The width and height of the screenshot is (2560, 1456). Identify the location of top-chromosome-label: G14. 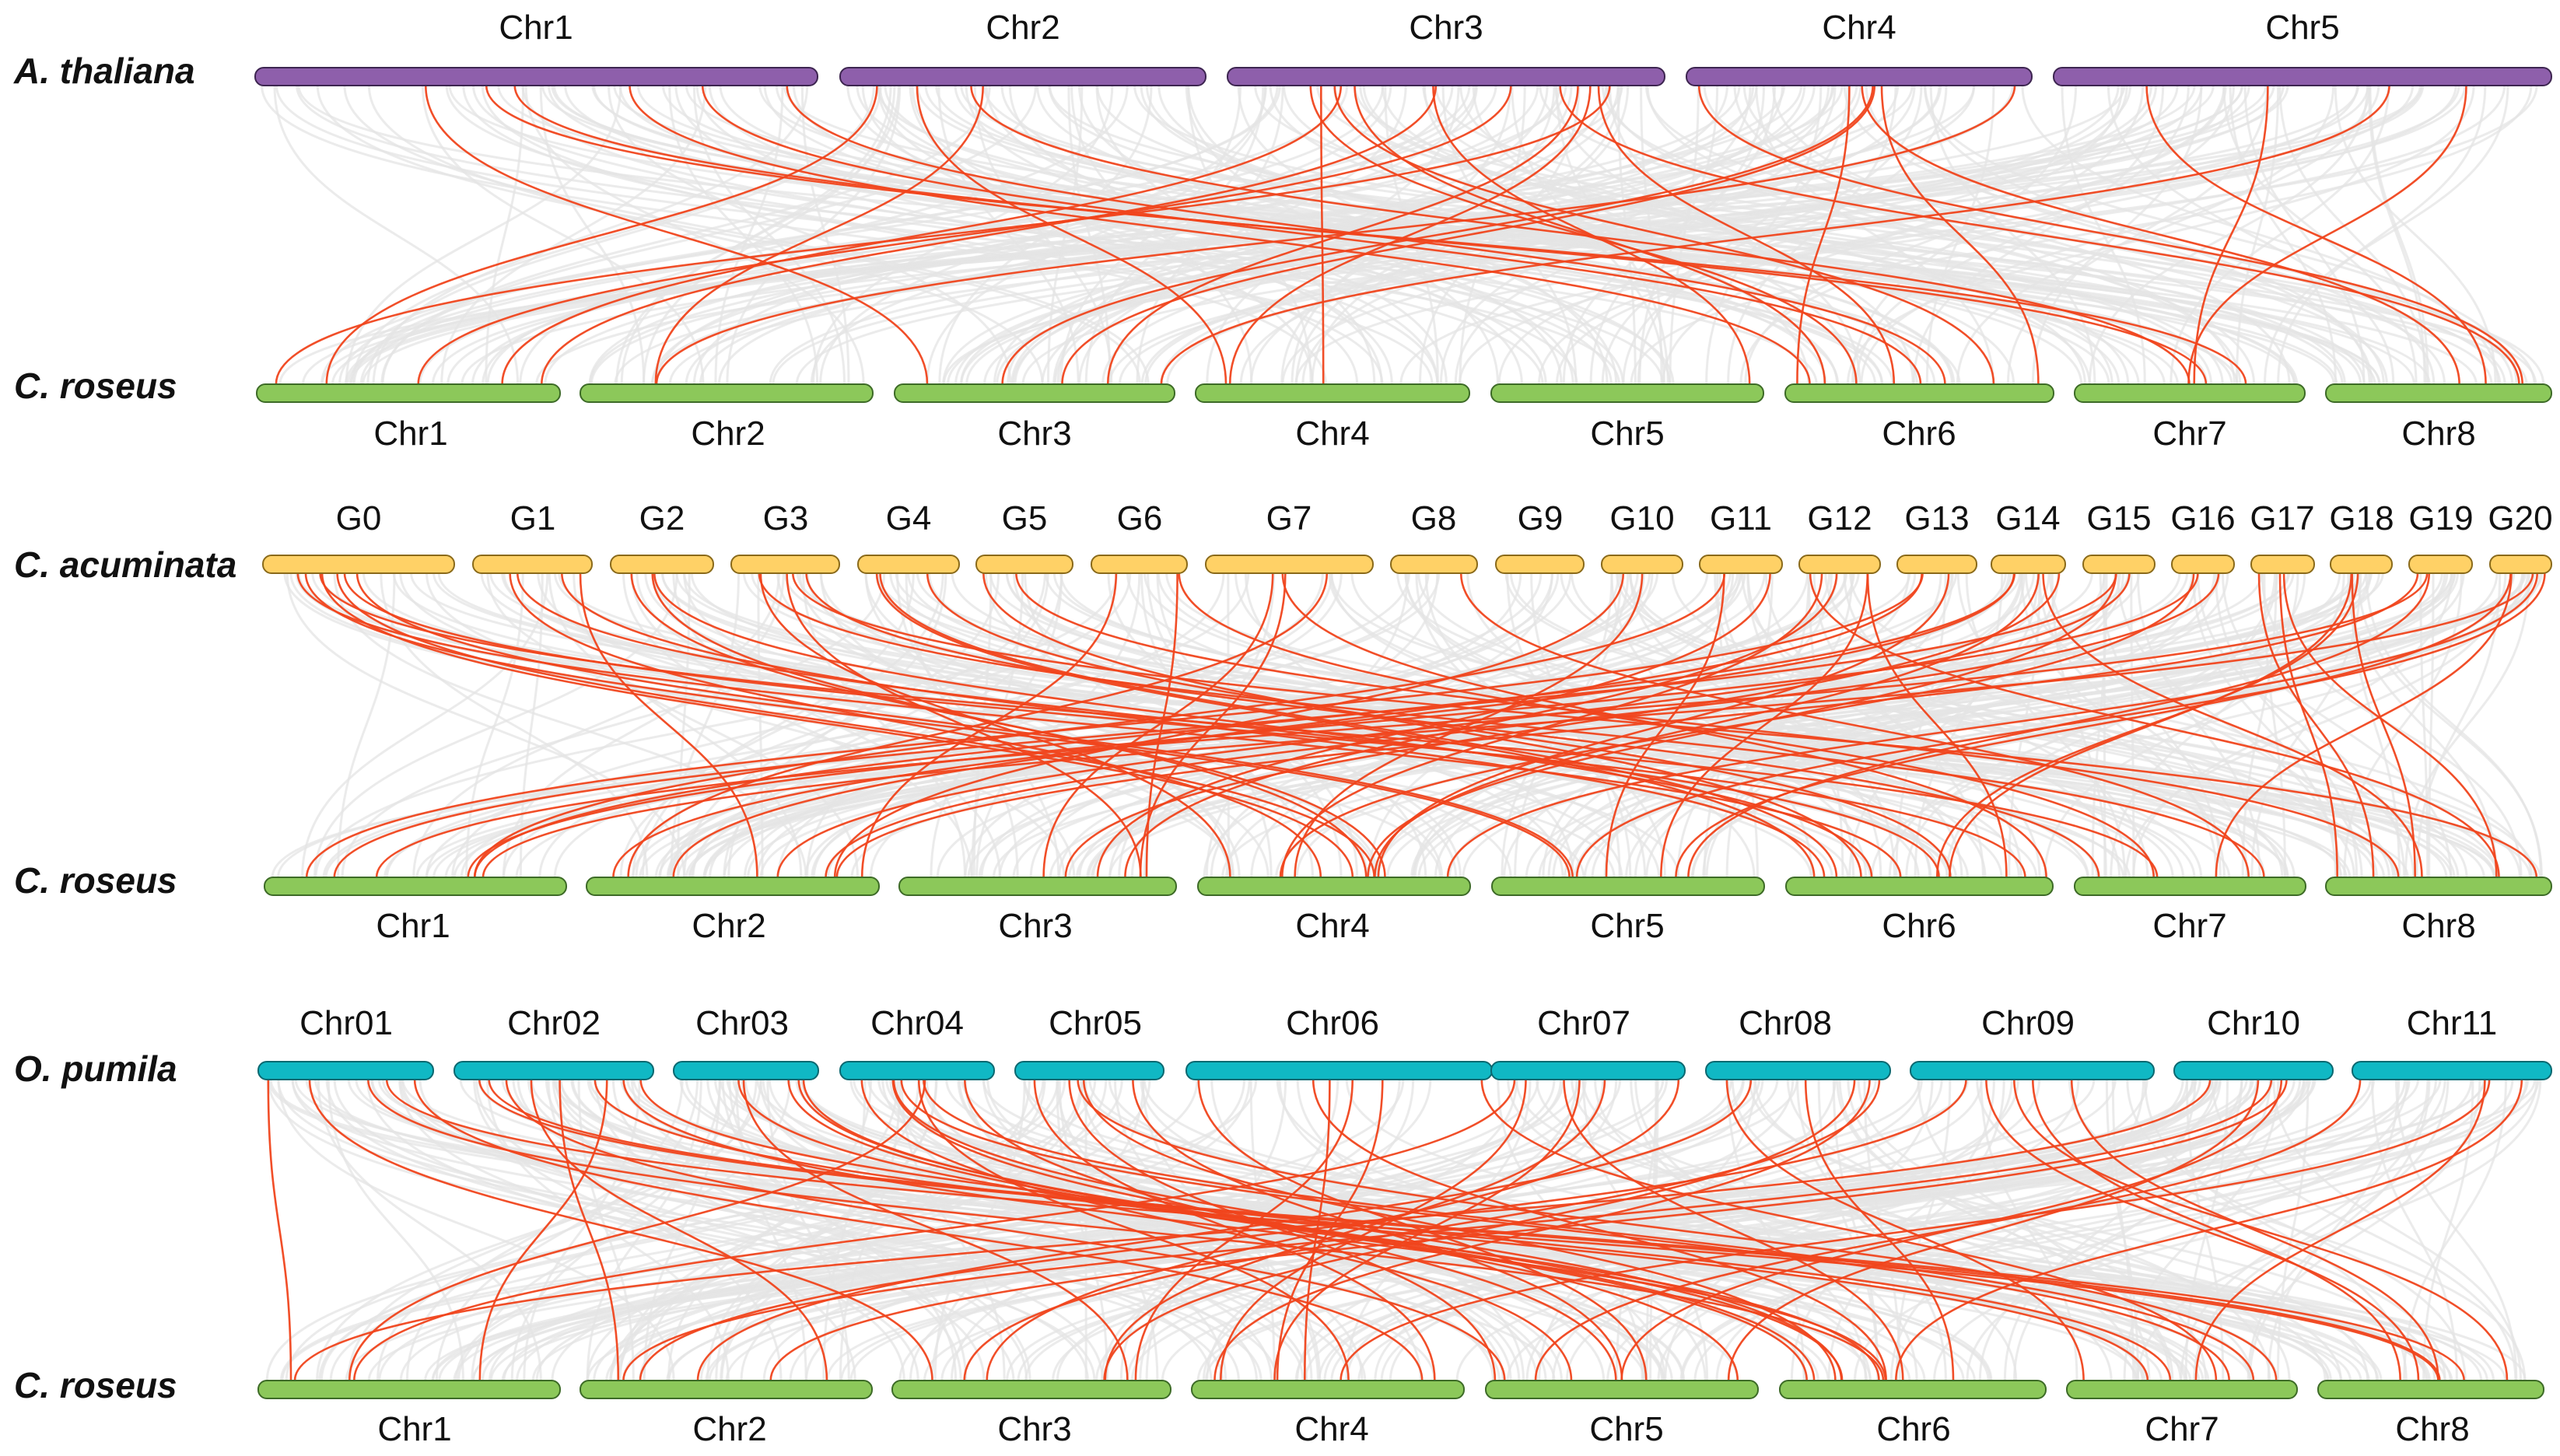
(2027, 518).